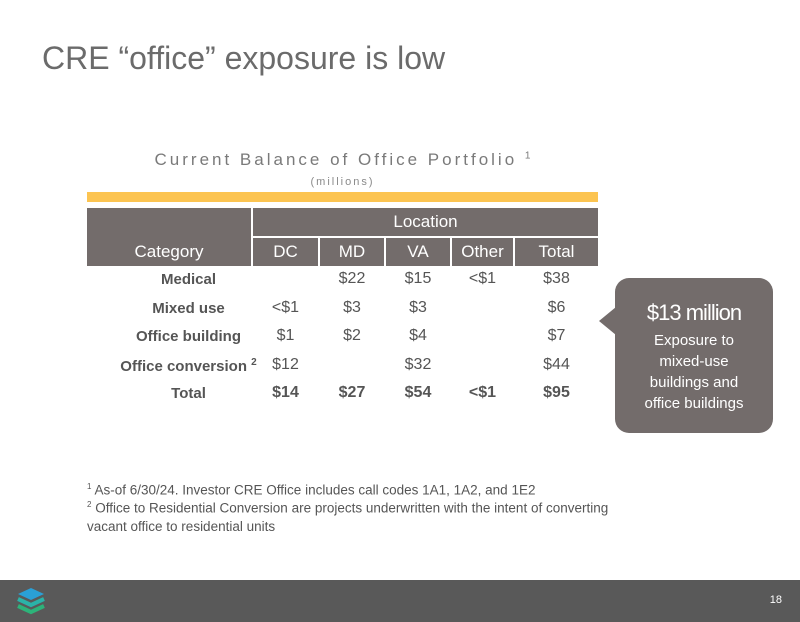 The image size is (800, 622). I want to click on column-header-total: Total, so click(556, 252).